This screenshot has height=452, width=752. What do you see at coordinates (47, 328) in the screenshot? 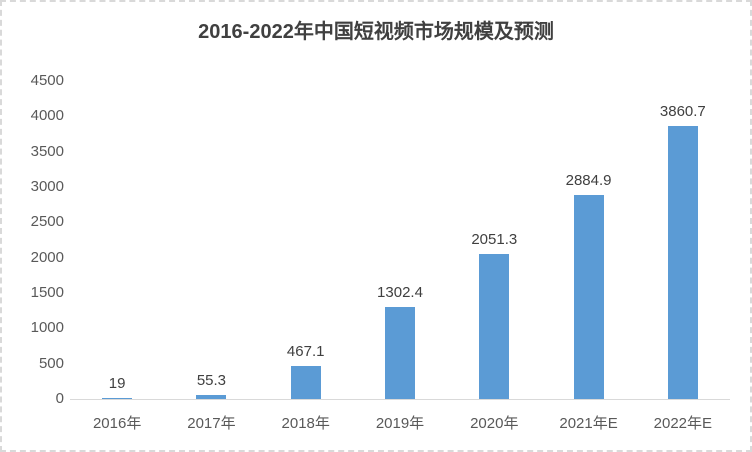
I see `y-axis-tick-label: 1000` at bounding box center [47, 328].